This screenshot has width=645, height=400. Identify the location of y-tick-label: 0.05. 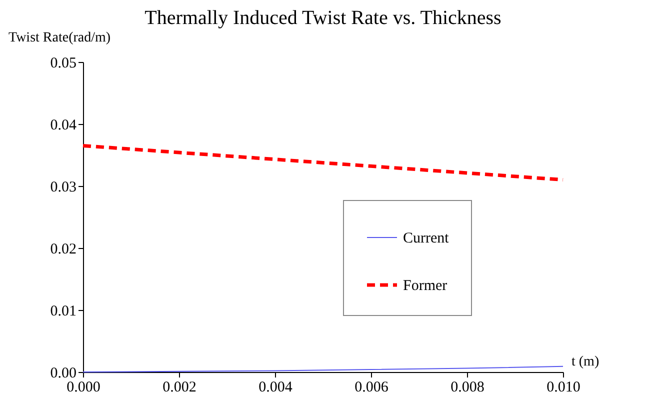
(63, 64).